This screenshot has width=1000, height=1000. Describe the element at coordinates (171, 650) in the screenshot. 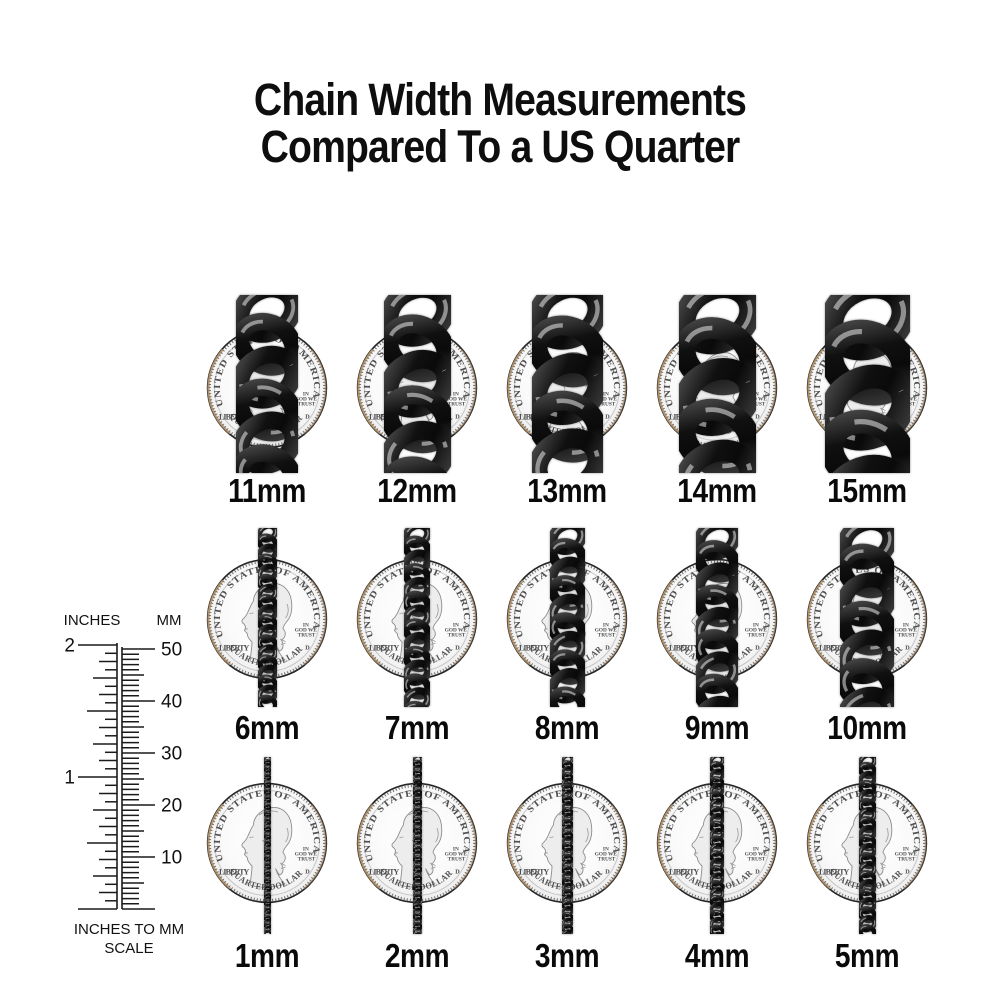

I see `mm-label-50: 50` at that location.